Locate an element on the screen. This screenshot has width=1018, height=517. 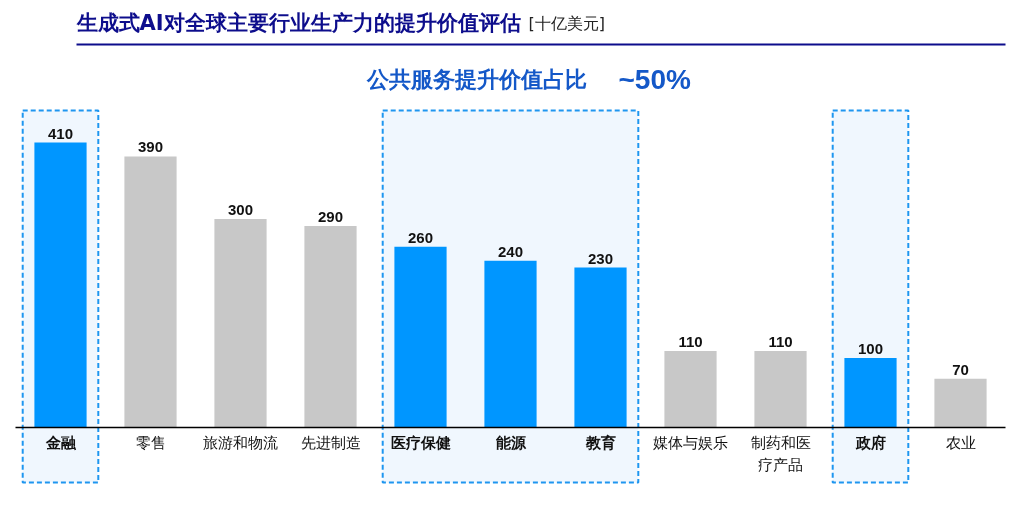
x-tick-label: 先进制造 is located at coordinates (330, 442).